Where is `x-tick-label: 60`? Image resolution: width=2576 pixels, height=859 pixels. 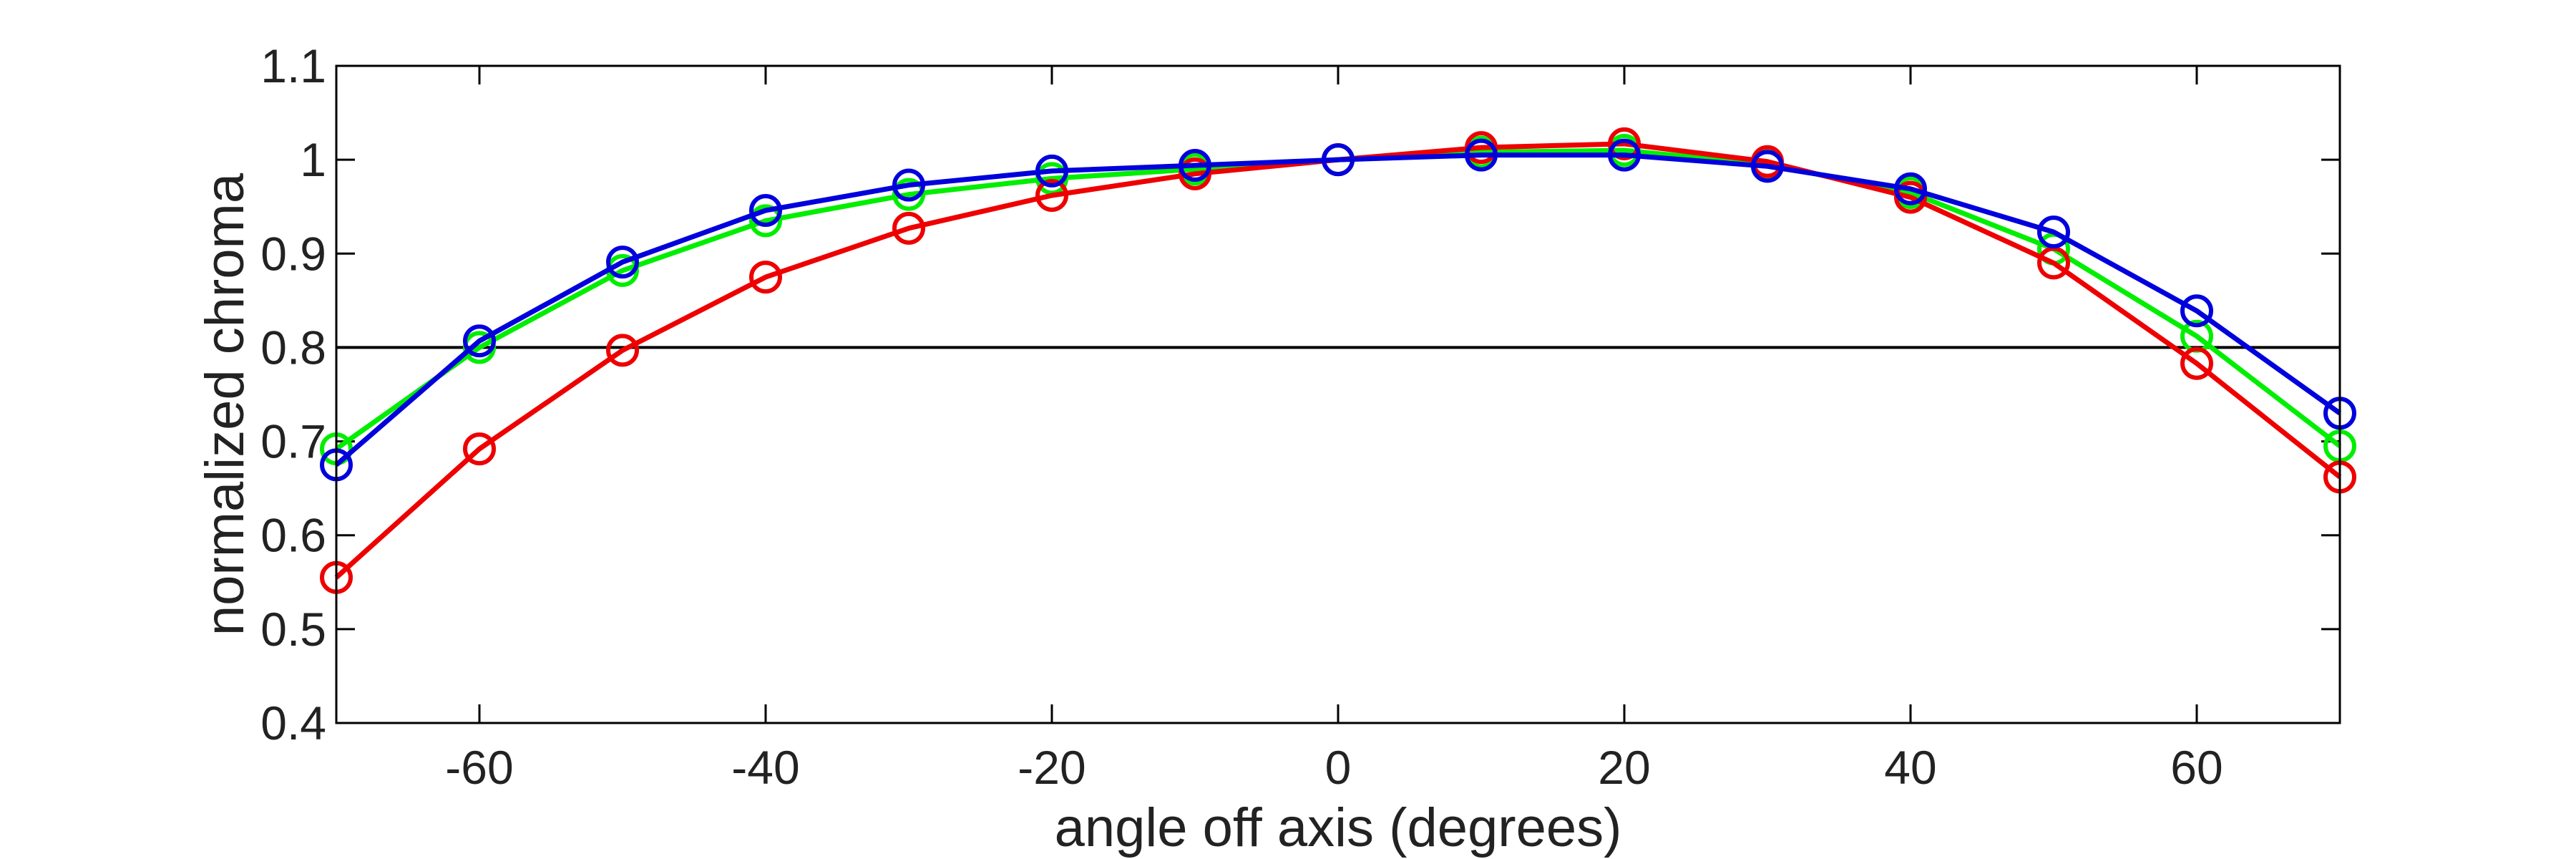
x-tick-label: 60 is located at coordinates (2196, 767).